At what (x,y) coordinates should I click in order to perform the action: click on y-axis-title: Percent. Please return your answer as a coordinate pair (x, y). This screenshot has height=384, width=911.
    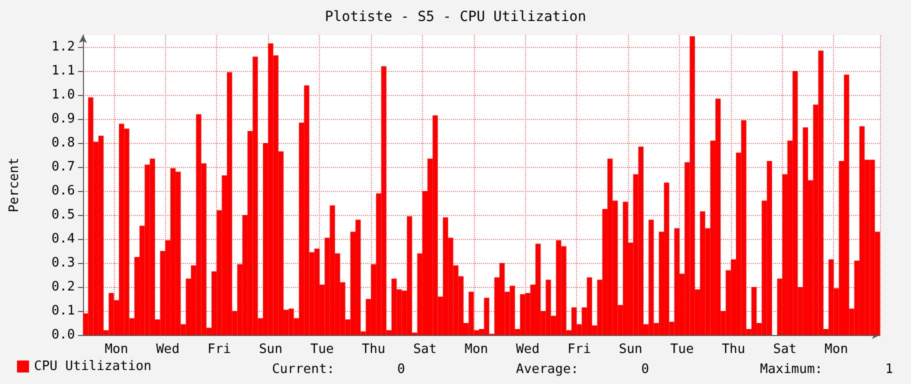
    Looking at the image, I should click on (14, 185).